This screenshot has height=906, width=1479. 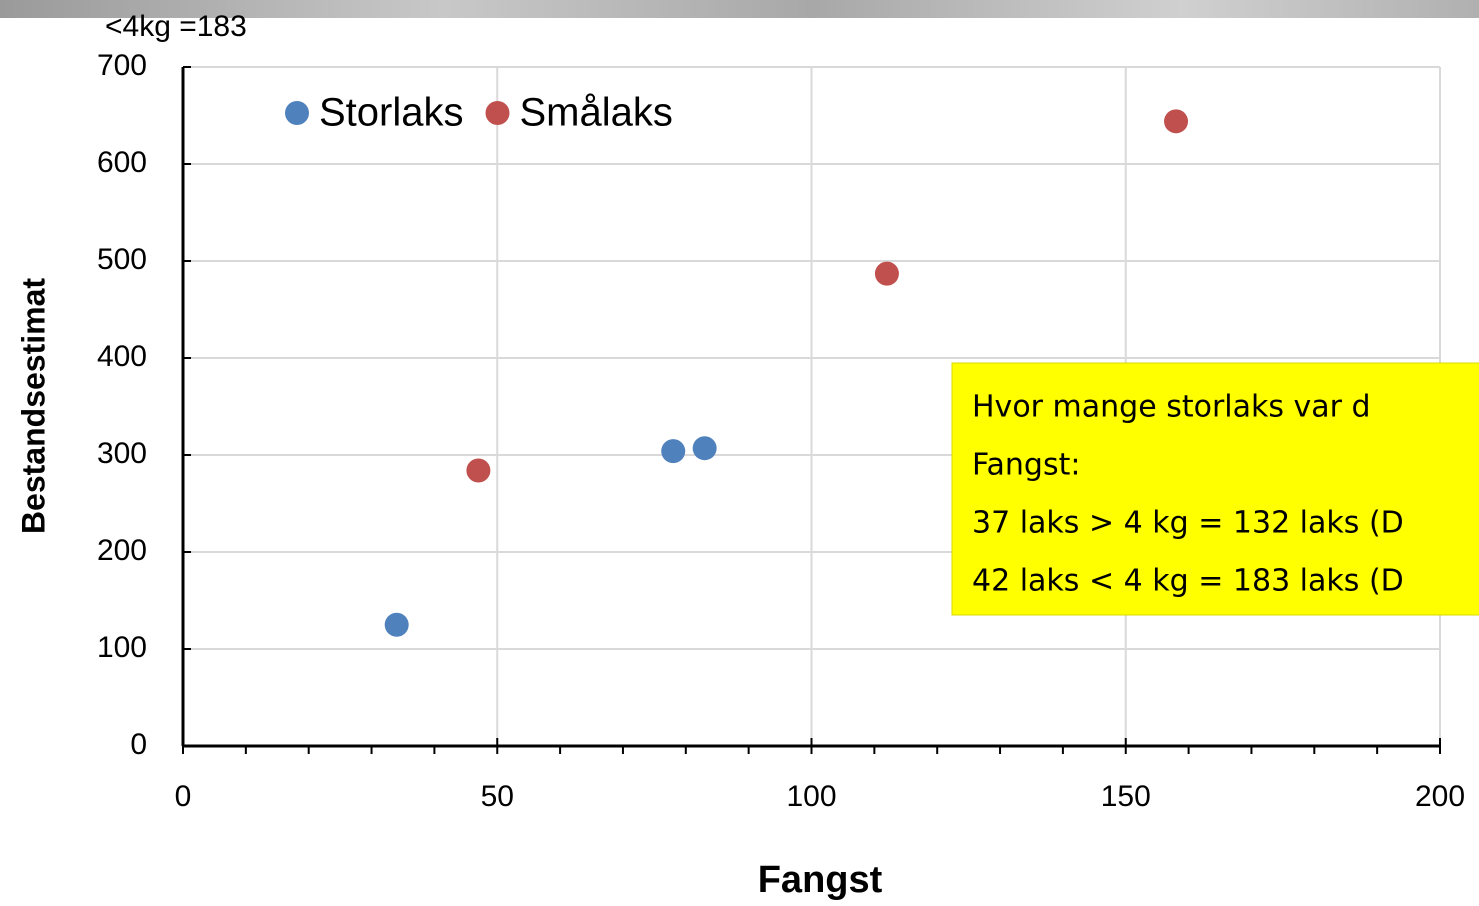 I want to click on x-axis-label: Fangst, so click(x=820, y=880).